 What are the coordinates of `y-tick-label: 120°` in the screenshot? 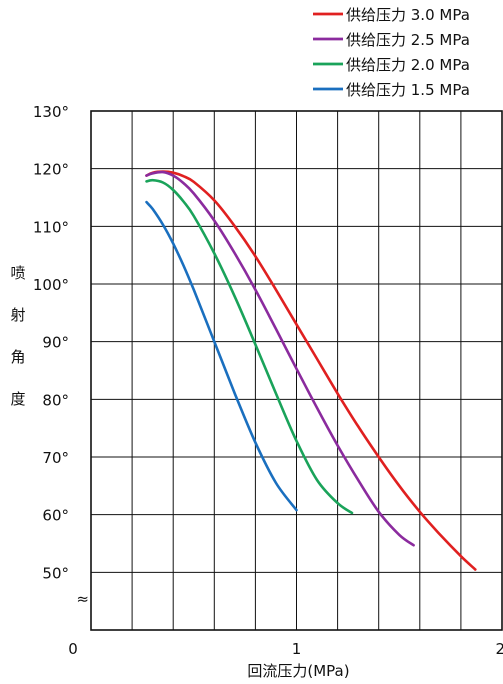 It's located at (51, 170).